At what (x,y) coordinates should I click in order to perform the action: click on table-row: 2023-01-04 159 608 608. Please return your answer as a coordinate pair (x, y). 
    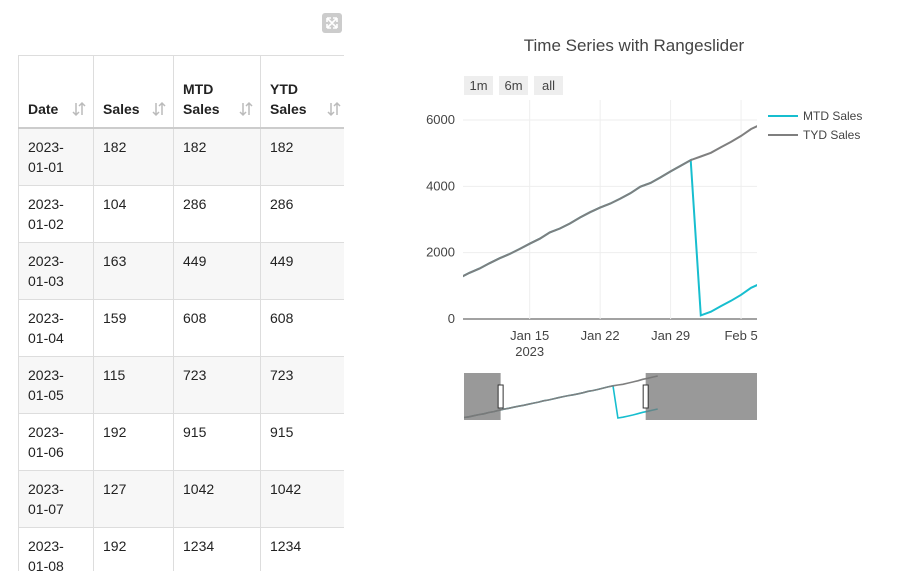
    Looking at the image, I should click on (181, 328).